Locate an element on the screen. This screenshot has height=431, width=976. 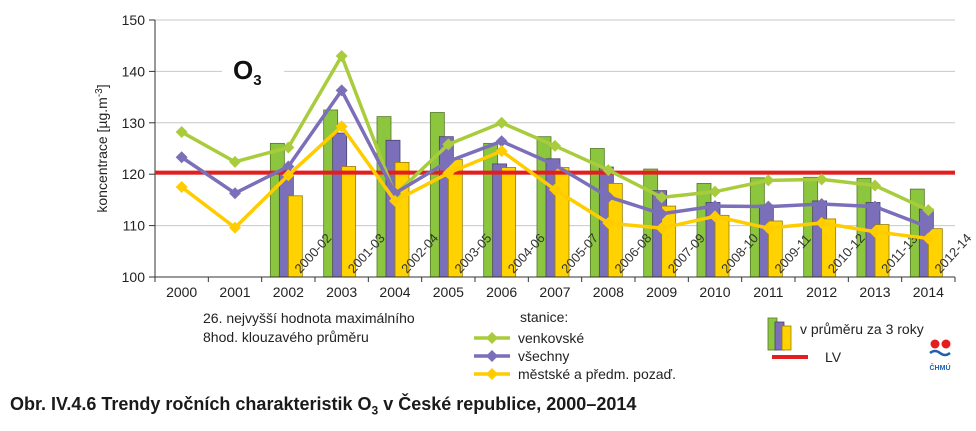
y-tick-label: 150 is located at coordinates (134, 20).